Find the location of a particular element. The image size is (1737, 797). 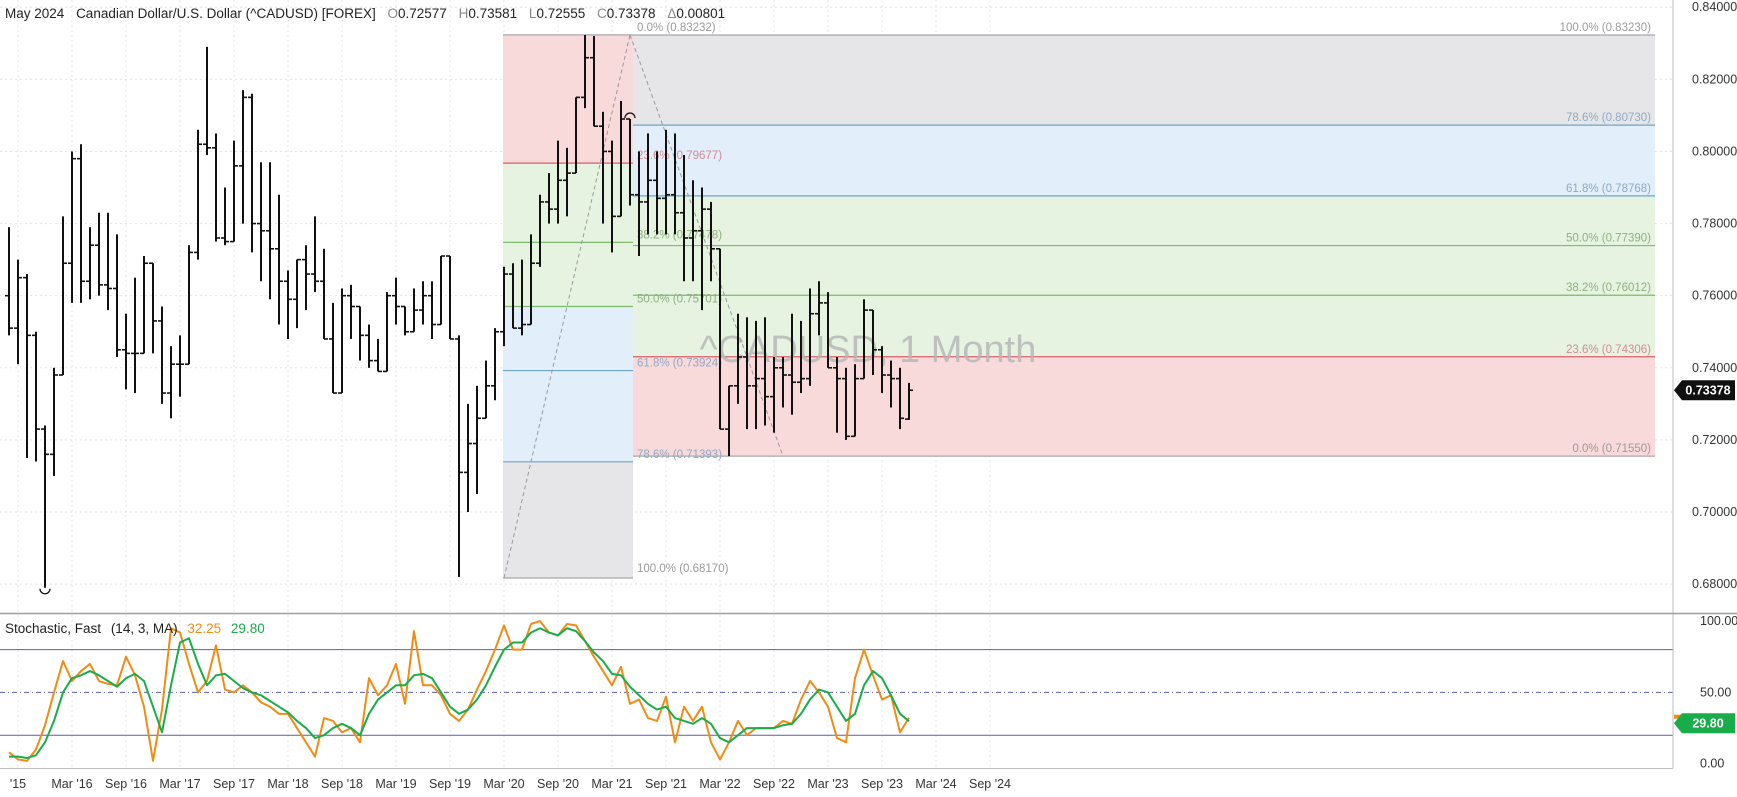

stochastic-slow-line is located at coordinates (459, 693).